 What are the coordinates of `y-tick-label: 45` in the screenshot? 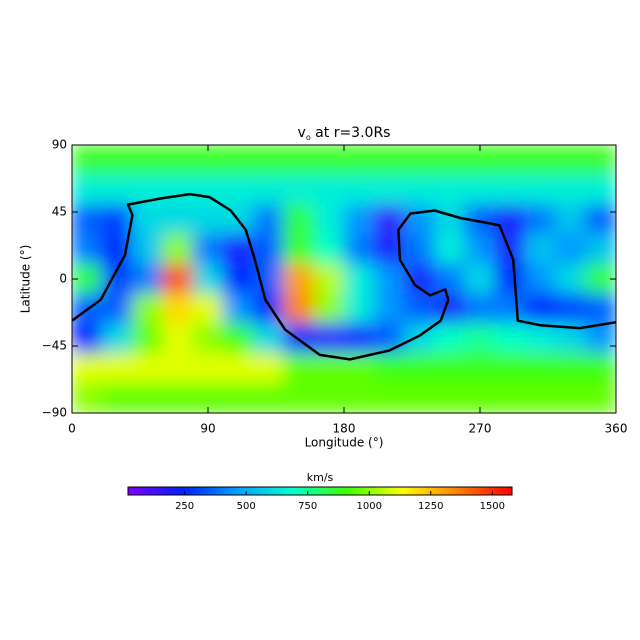 It's located at (59, 212).